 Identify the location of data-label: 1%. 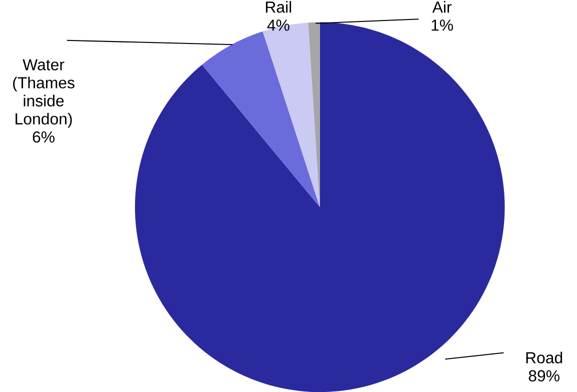
(442, 25).